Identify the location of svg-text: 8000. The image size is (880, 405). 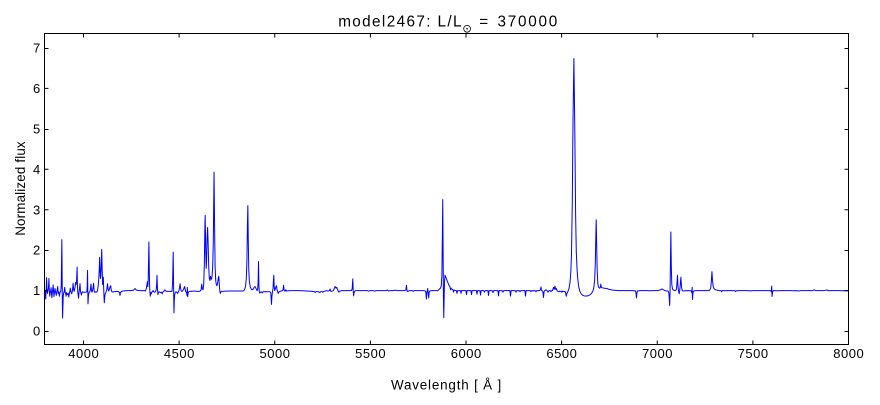
(848, 353).